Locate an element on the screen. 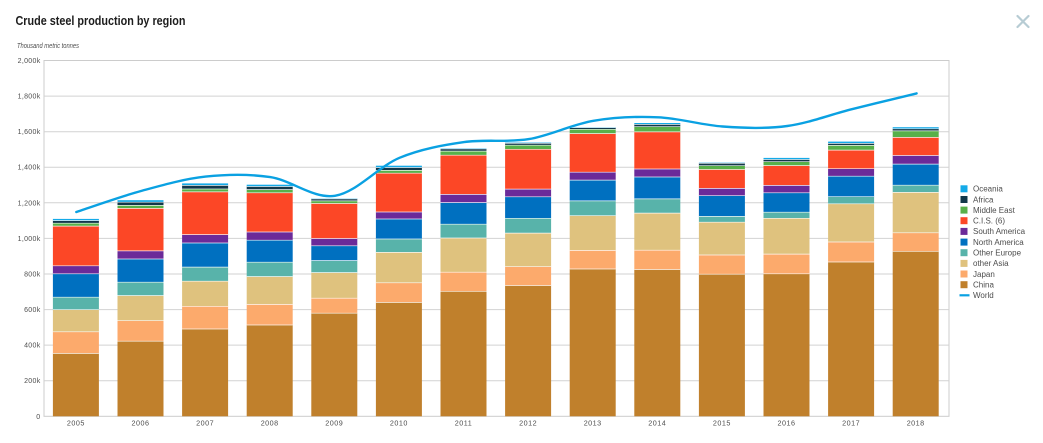 This screenshot has width=1043, height=443. svg-text: 0 is located at coordinates (38, 417).